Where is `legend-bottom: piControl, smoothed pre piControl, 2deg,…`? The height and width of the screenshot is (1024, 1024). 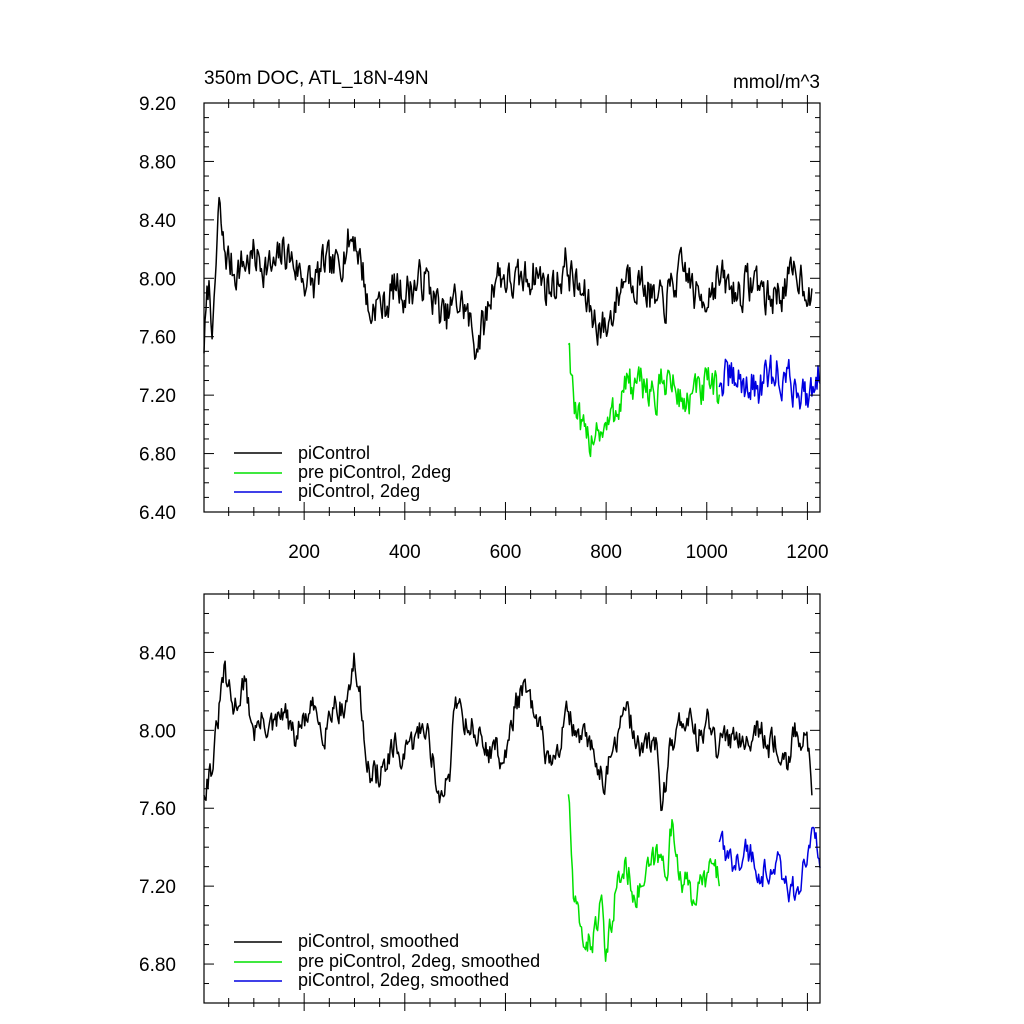 legend-bottom: piControl, smoothed pre piControl, 2deg,… is located at coordinates (387, 960).